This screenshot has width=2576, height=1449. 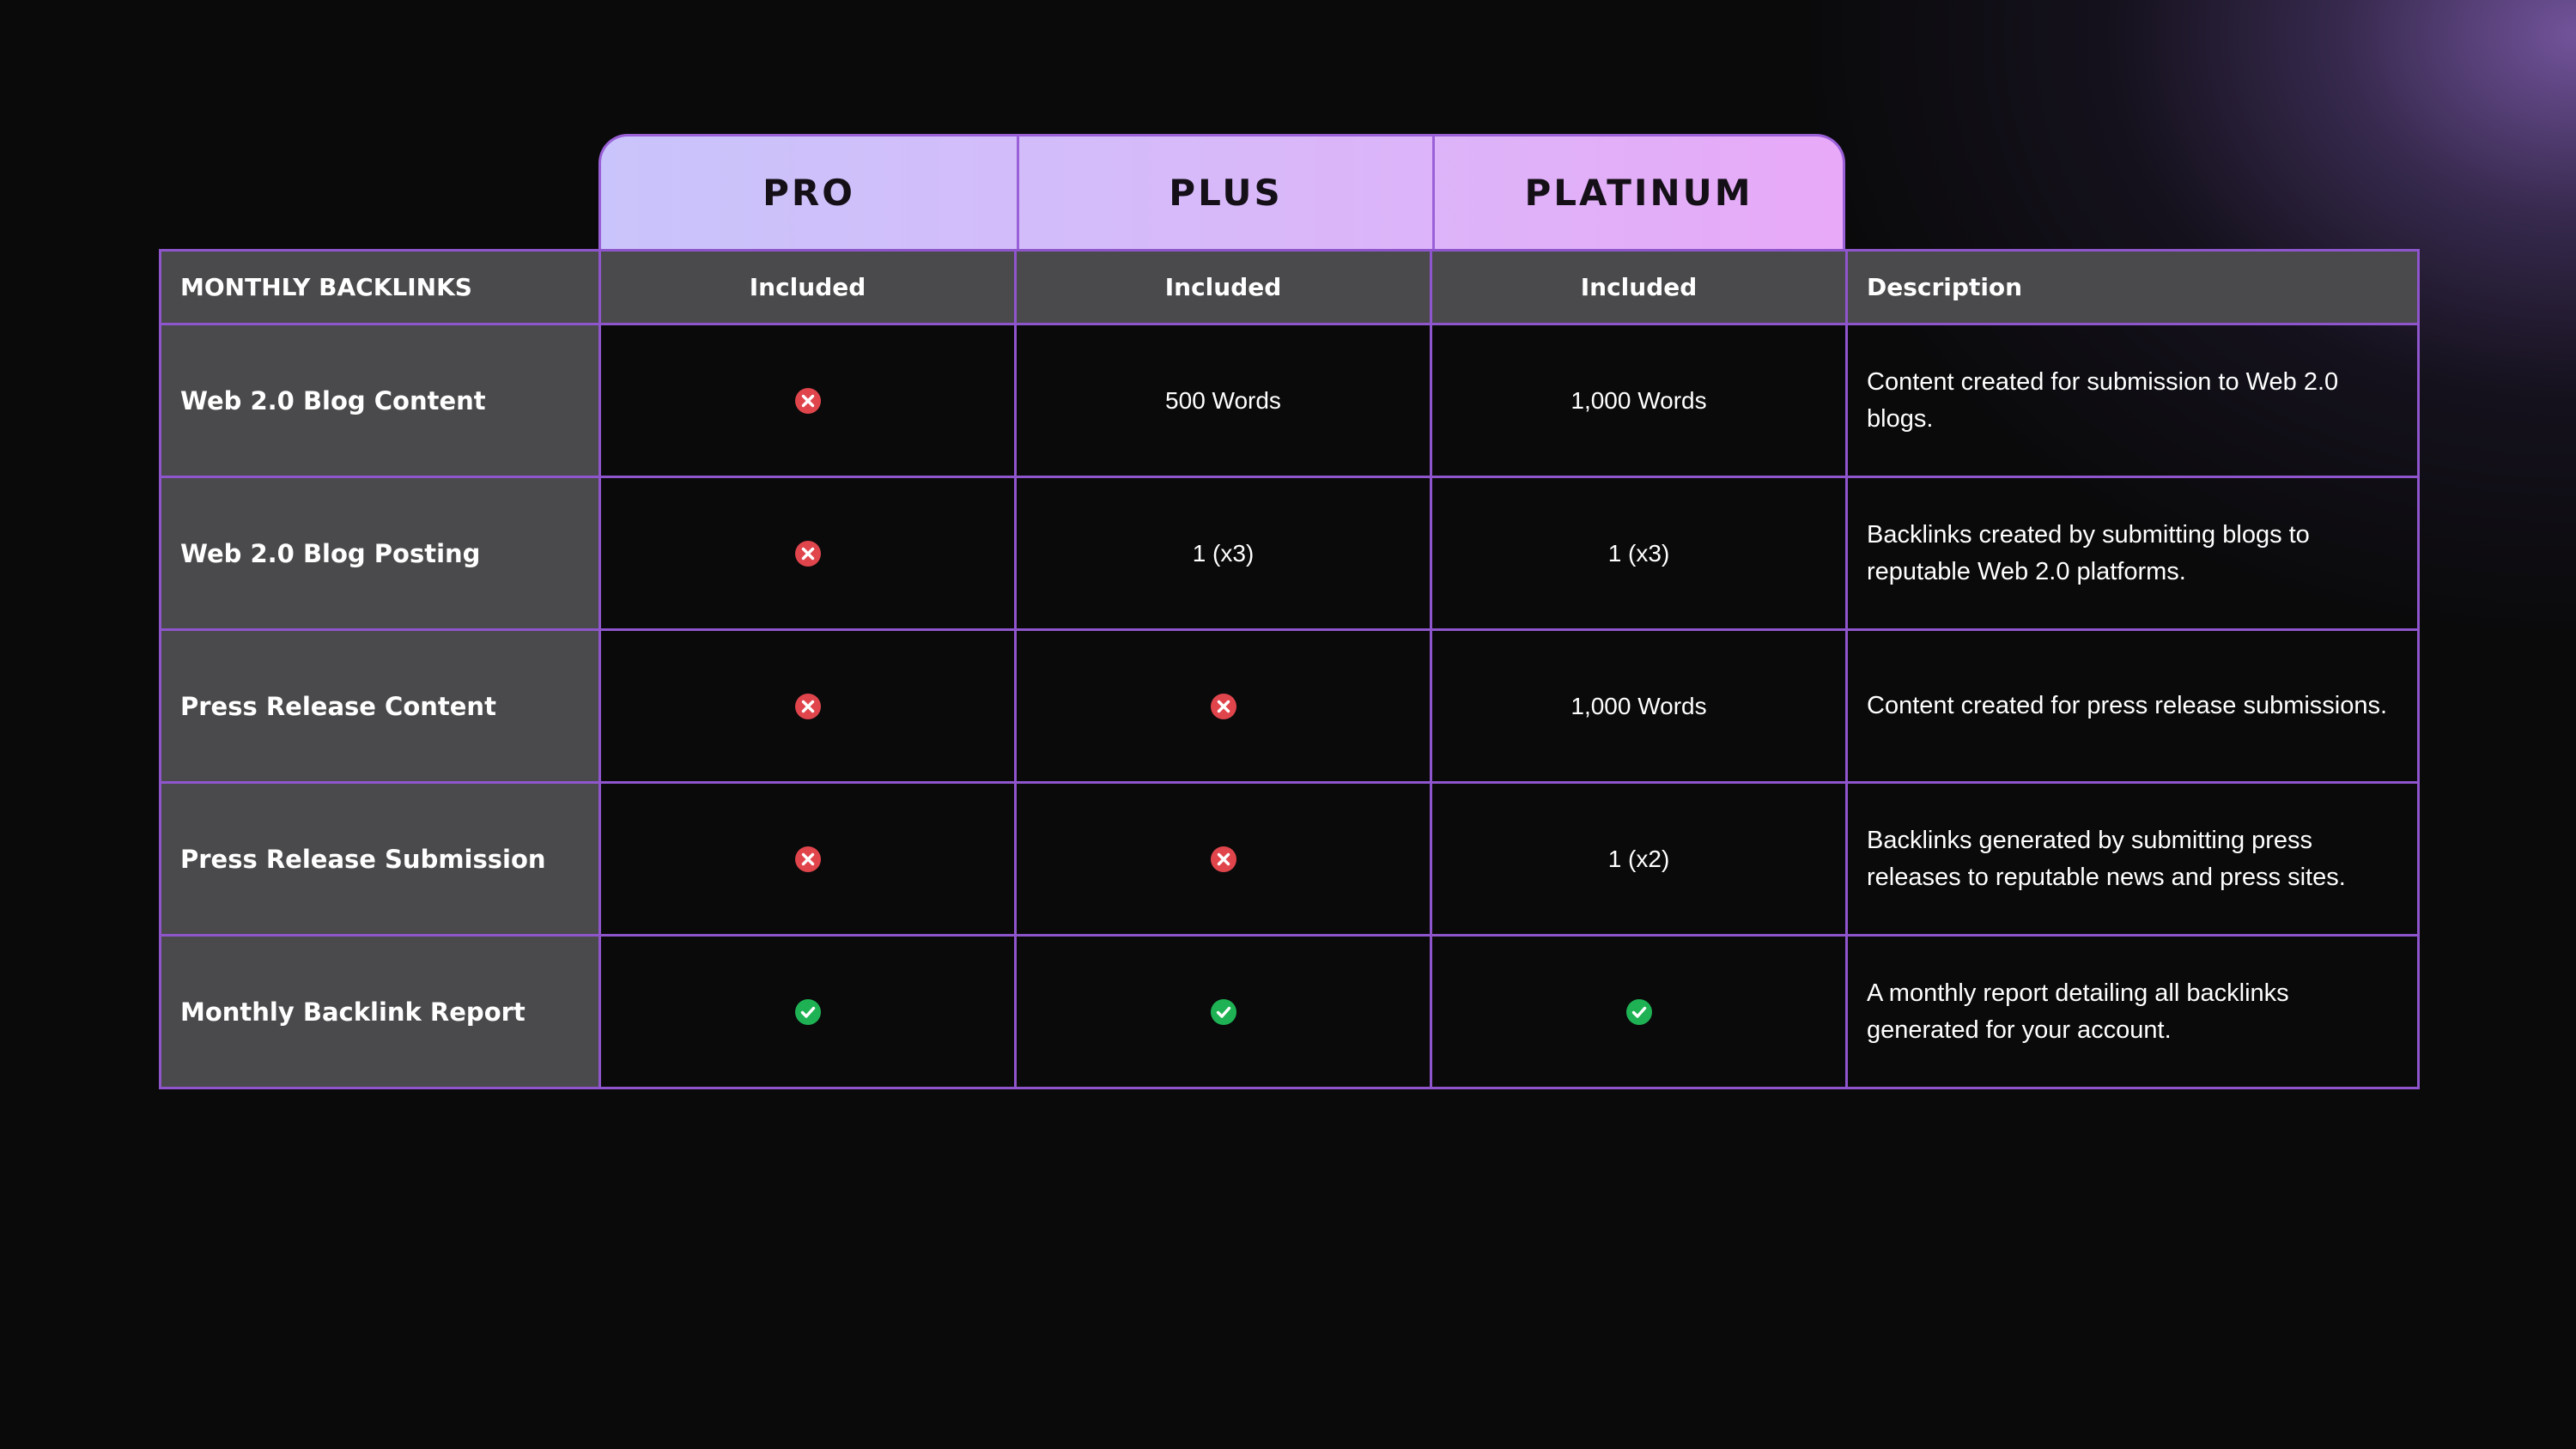 I want to click on header-label: MONTHLY BACKLINKS, so click(x=380, y=287).